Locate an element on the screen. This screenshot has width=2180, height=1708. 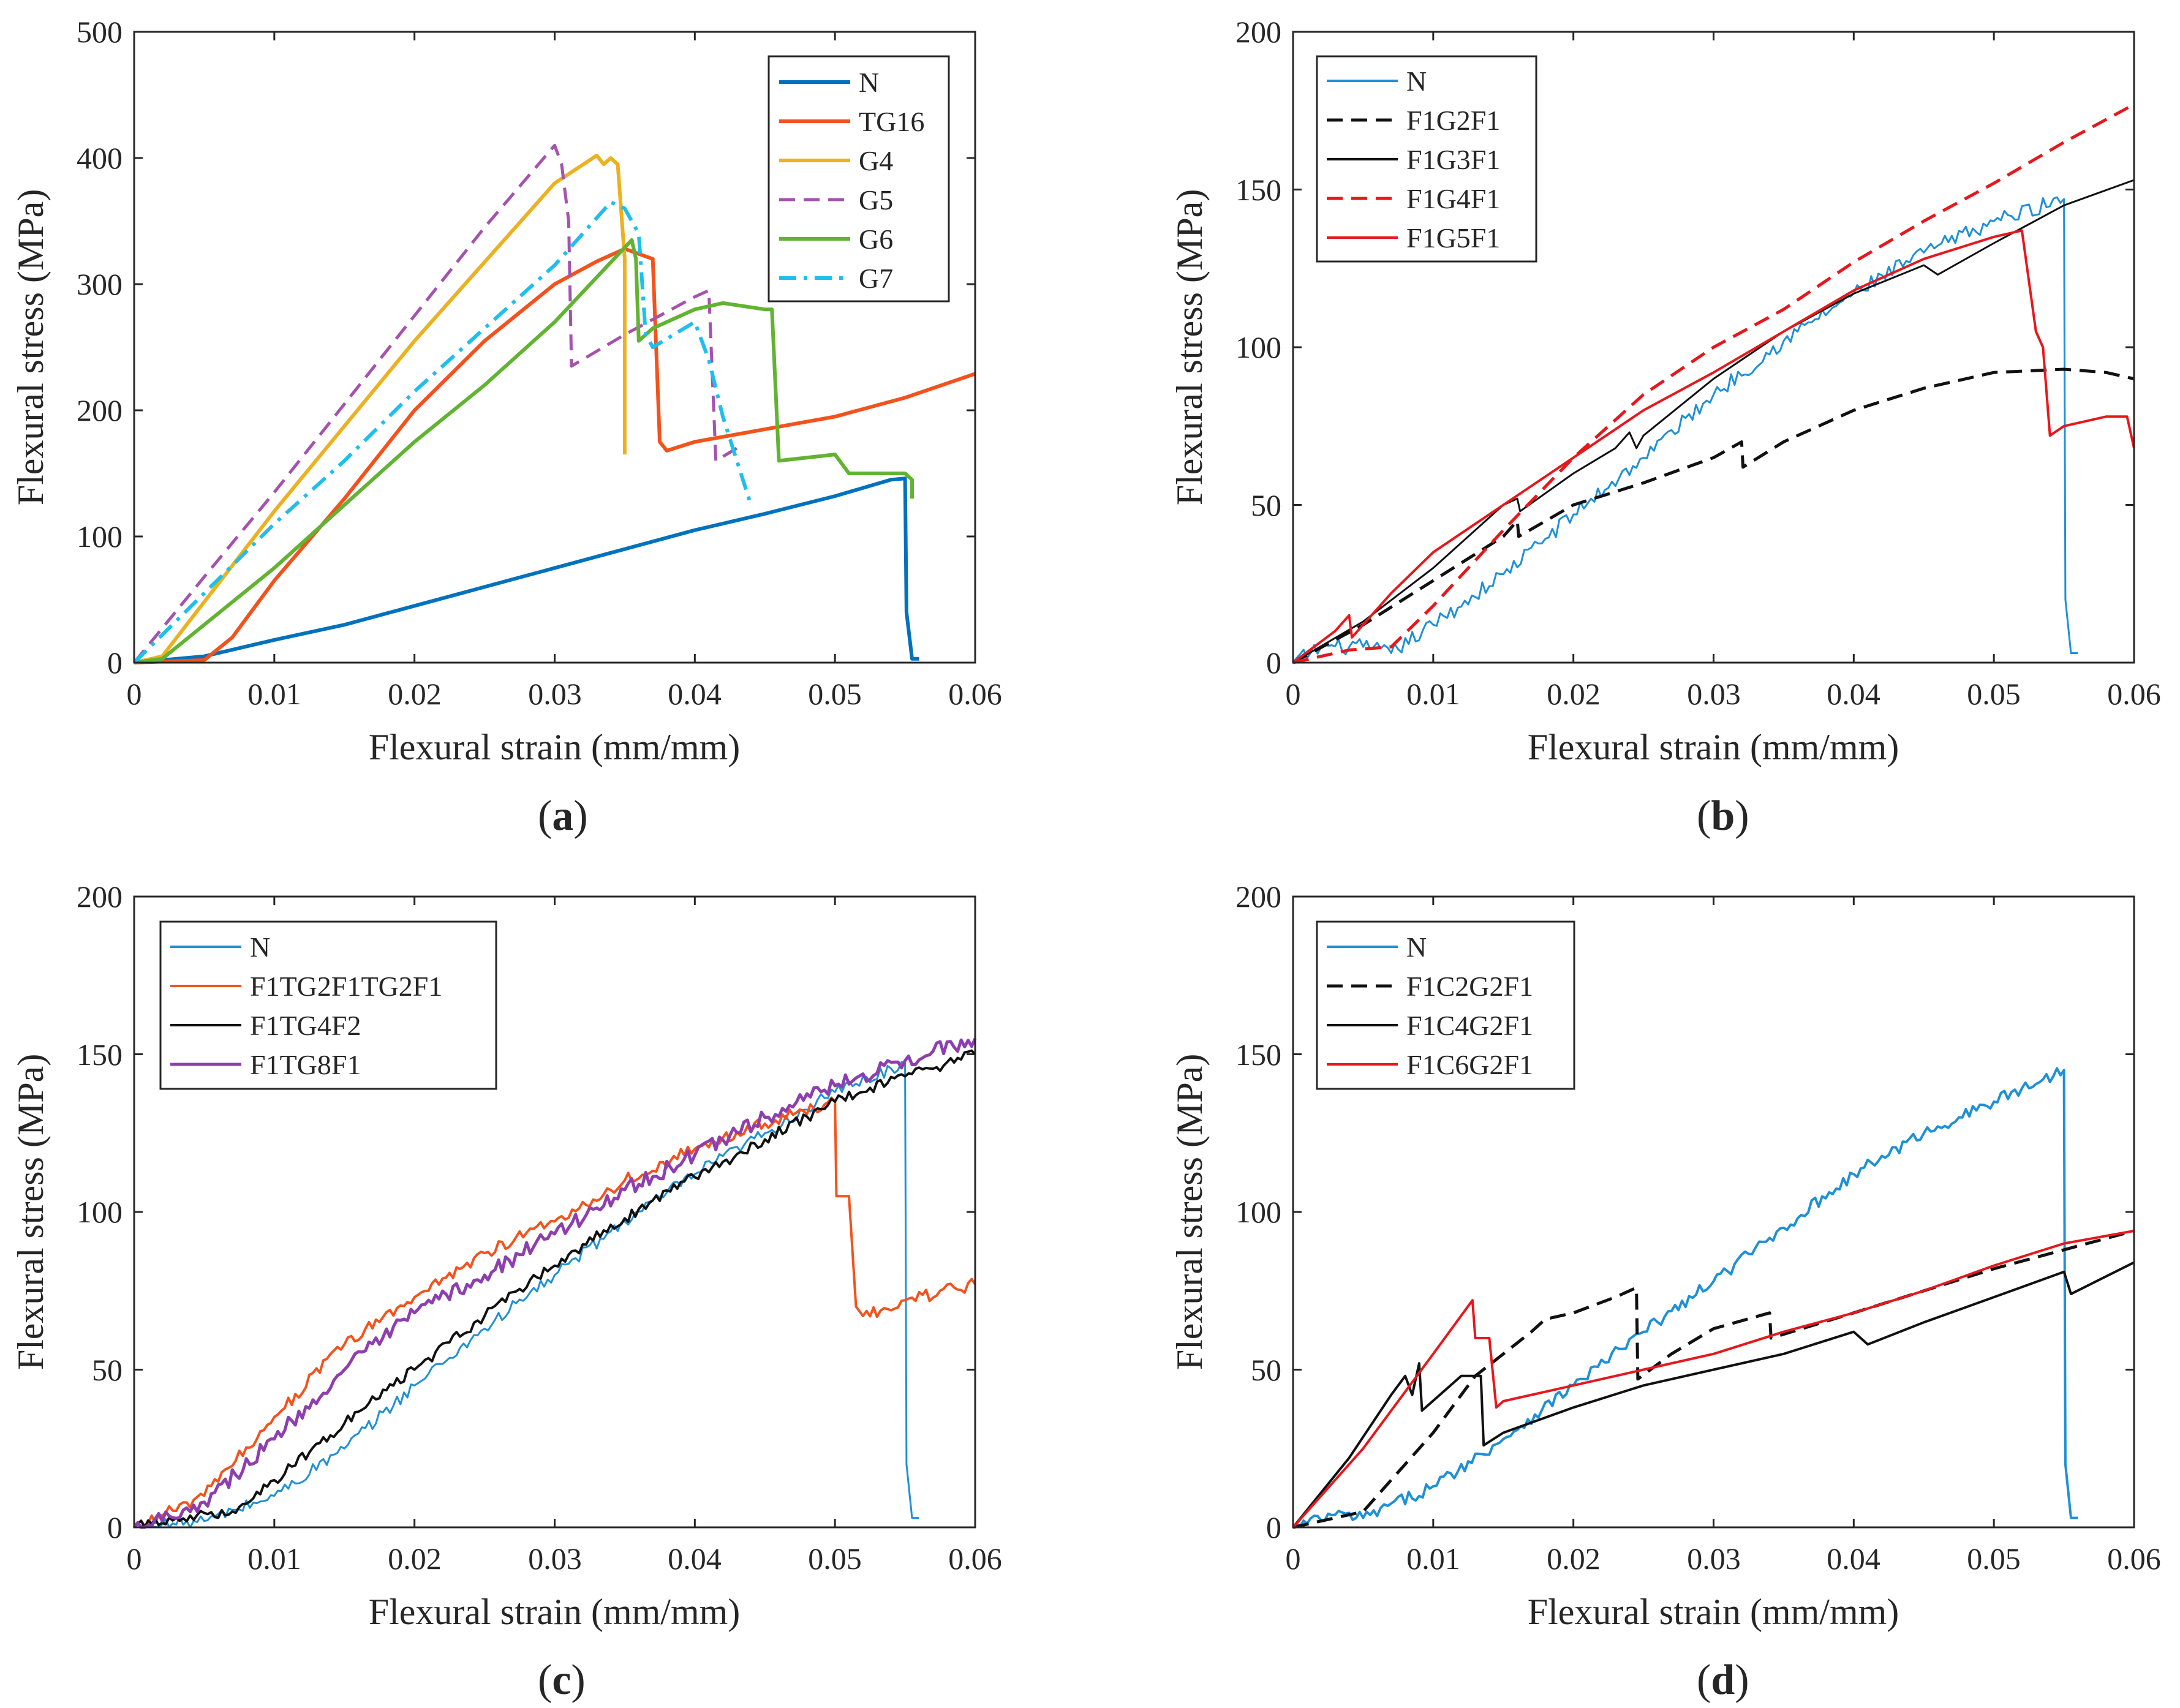
legend-label: G7 is located at coordinates (876, 279).